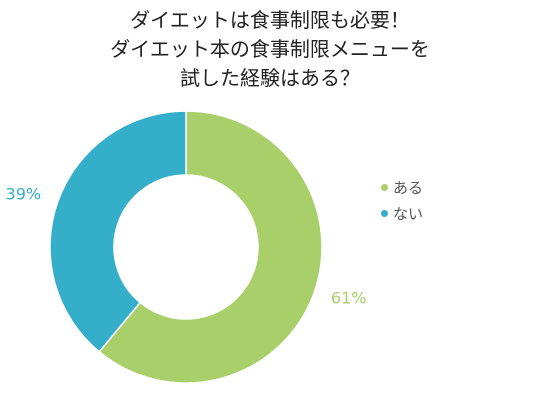 Image resolution: width=540 pixels, height=400 pixels. I want to click on legend-item-nai: ない, so click(402, 213).